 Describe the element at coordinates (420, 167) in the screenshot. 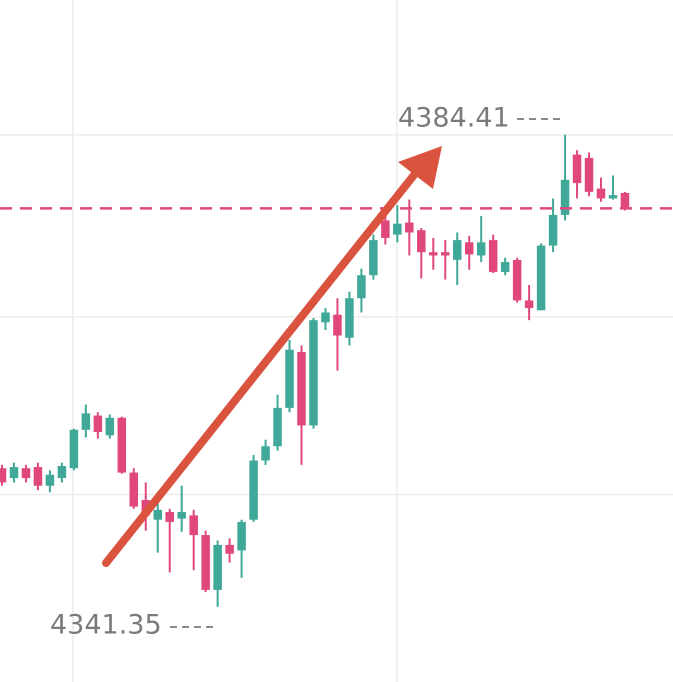

I see `arrow-head` at that location.